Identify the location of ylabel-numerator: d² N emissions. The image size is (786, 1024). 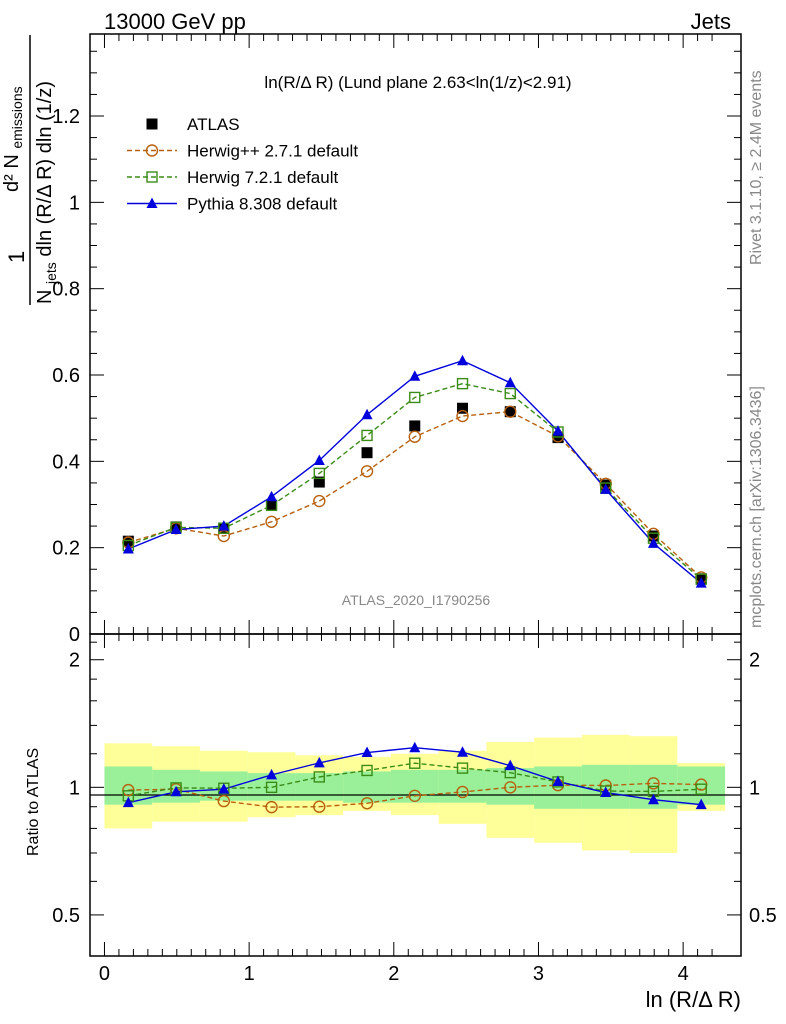
(13, 139).